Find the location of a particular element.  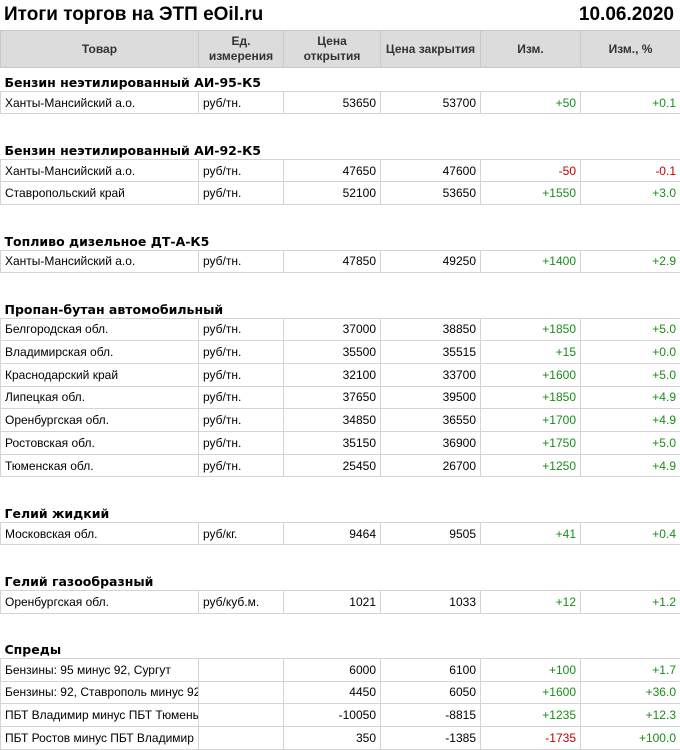

section-row: Спреды is located at coordinates (340, 646).